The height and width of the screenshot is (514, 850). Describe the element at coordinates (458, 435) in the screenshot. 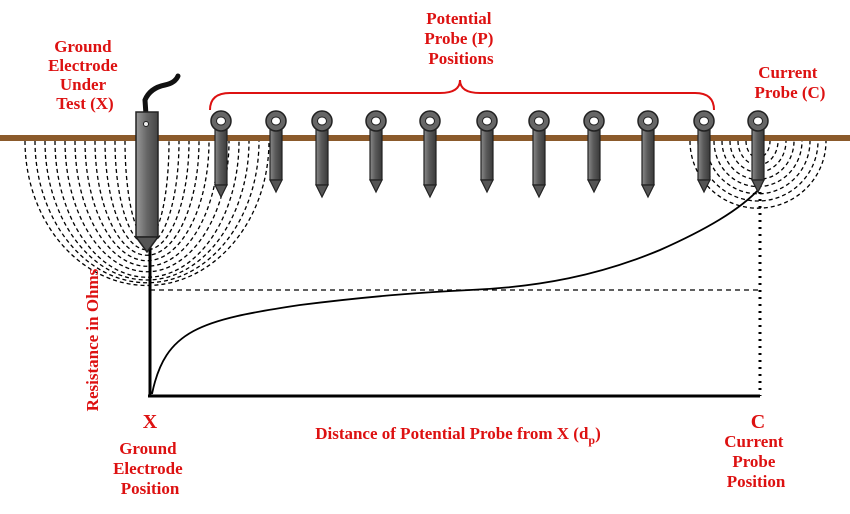

I see `x-axis-label: Distance of Potential Probe from X (dp)` at that location.